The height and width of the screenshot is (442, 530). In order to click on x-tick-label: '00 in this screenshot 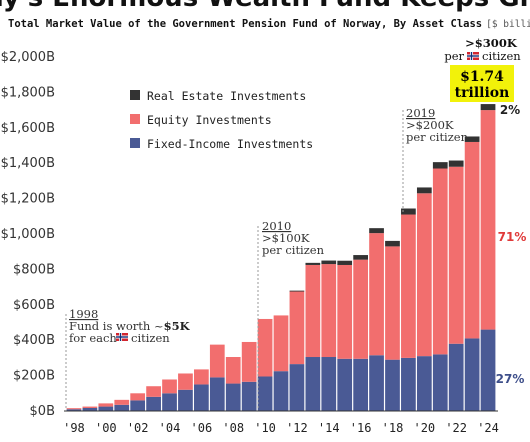, I will do `click(106, 428)`.